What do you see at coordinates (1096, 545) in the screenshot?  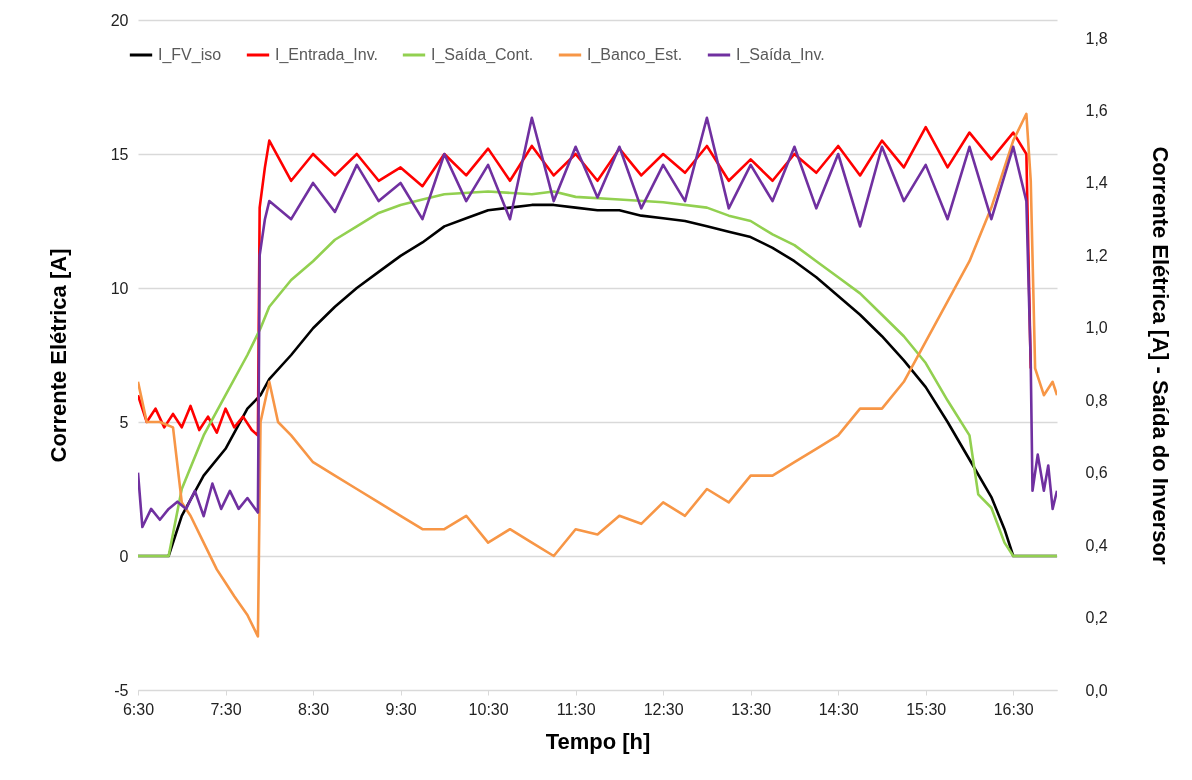 I see `y2-tick-label: 0,4` at bounding box center [1096, 545].